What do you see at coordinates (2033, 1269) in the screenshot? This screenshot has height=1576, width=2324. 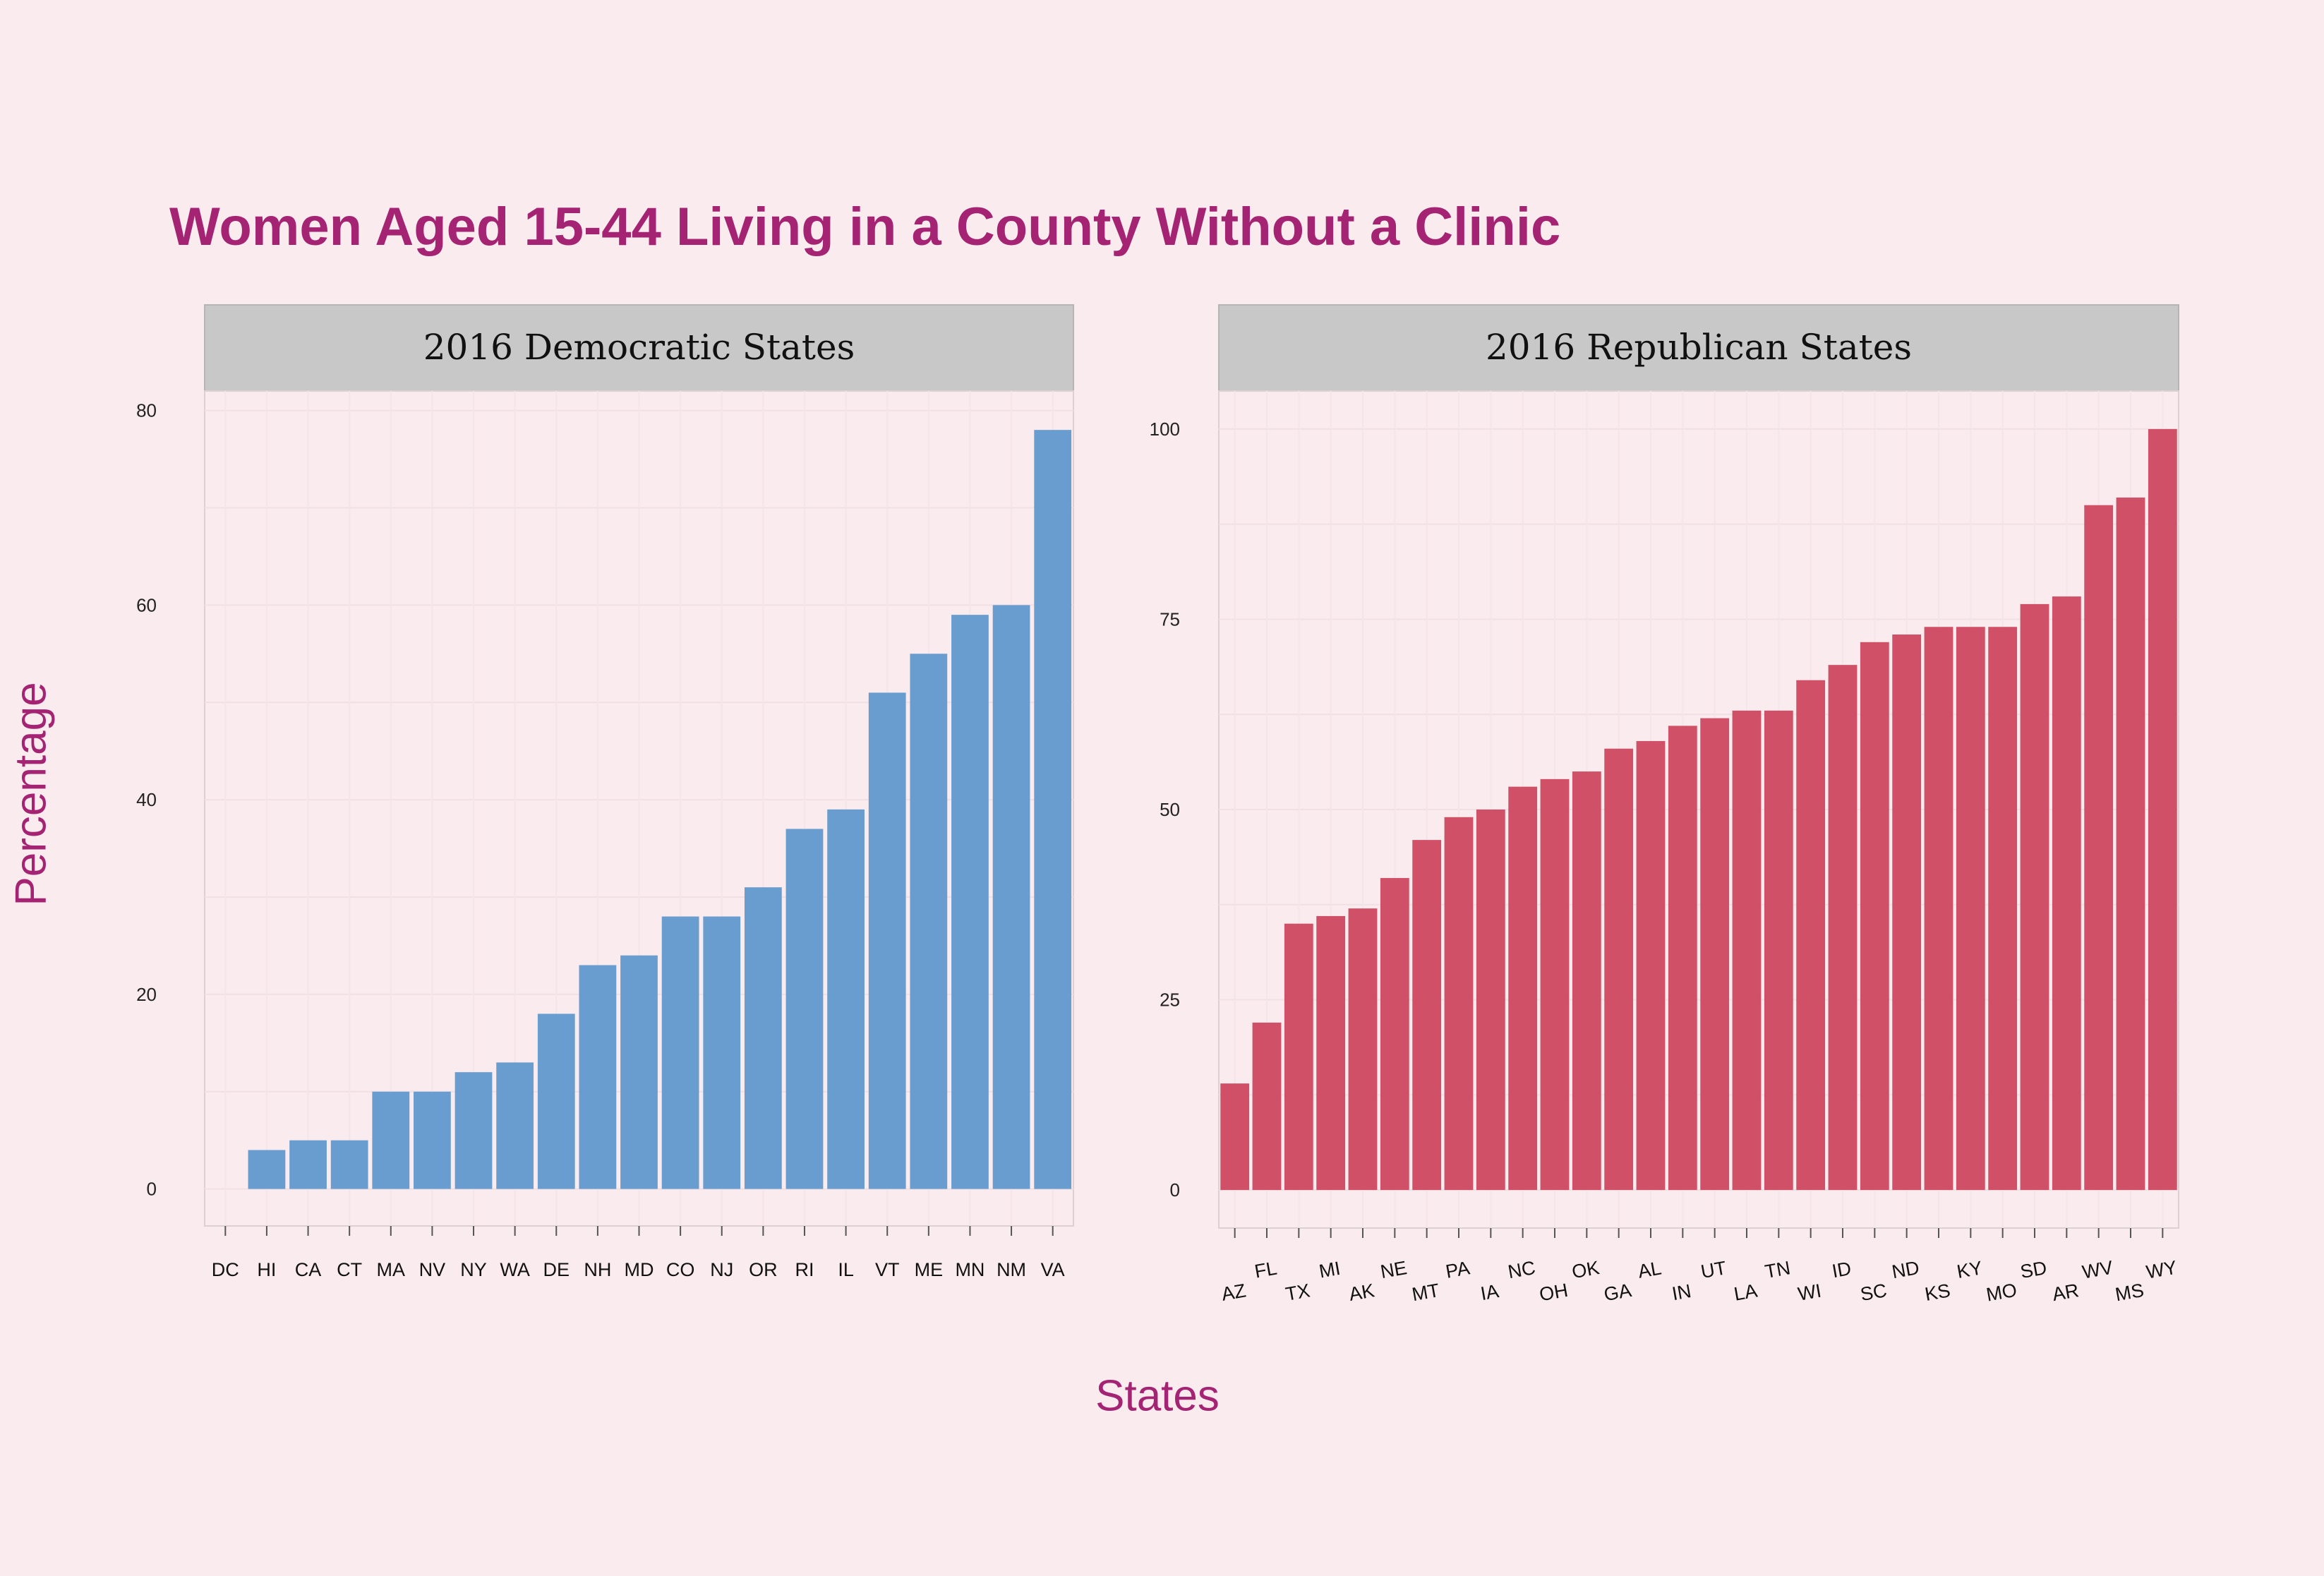 I see `rep-x-tick-label: SD` at bounding box center [2033, 1269].